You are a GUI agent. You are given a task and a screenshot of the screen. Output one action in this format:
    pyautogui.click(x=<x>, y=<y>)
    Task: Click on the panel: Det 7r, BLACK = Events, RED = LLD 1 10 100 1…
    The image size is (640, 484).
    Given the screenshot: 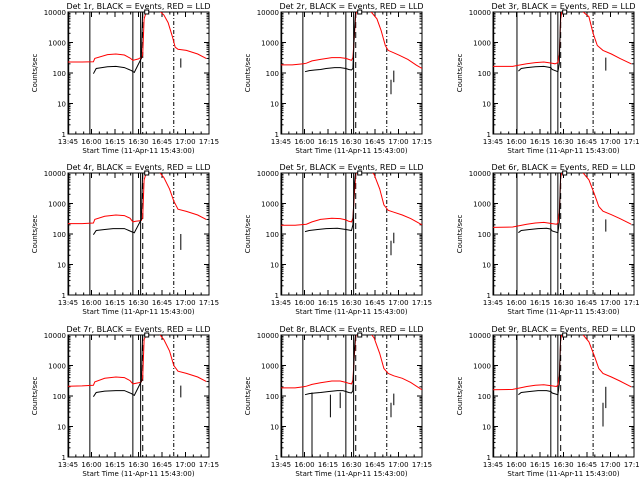 What is the action you would take?
    pyautogui.click(x=125, y=401)
    